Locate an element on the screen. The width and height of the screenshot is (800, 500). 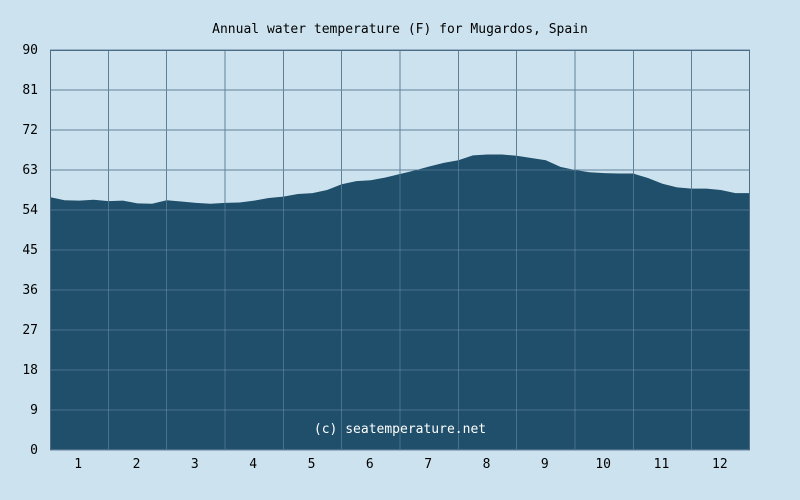
x-tick-label: 6 is located at coordinates (370, 464).